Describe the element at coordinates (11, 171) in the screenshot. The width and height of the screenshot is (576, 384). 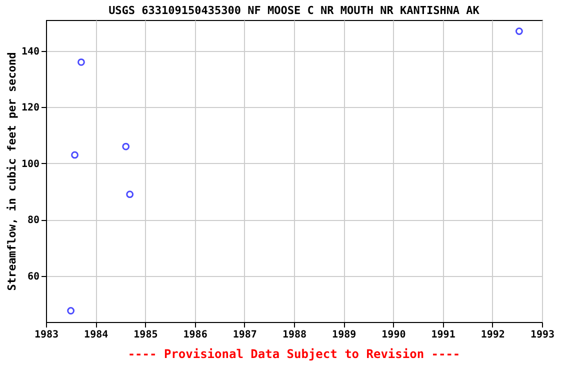
I see `y-axis-title: Streamflow, in cubic feet per second` at that location.